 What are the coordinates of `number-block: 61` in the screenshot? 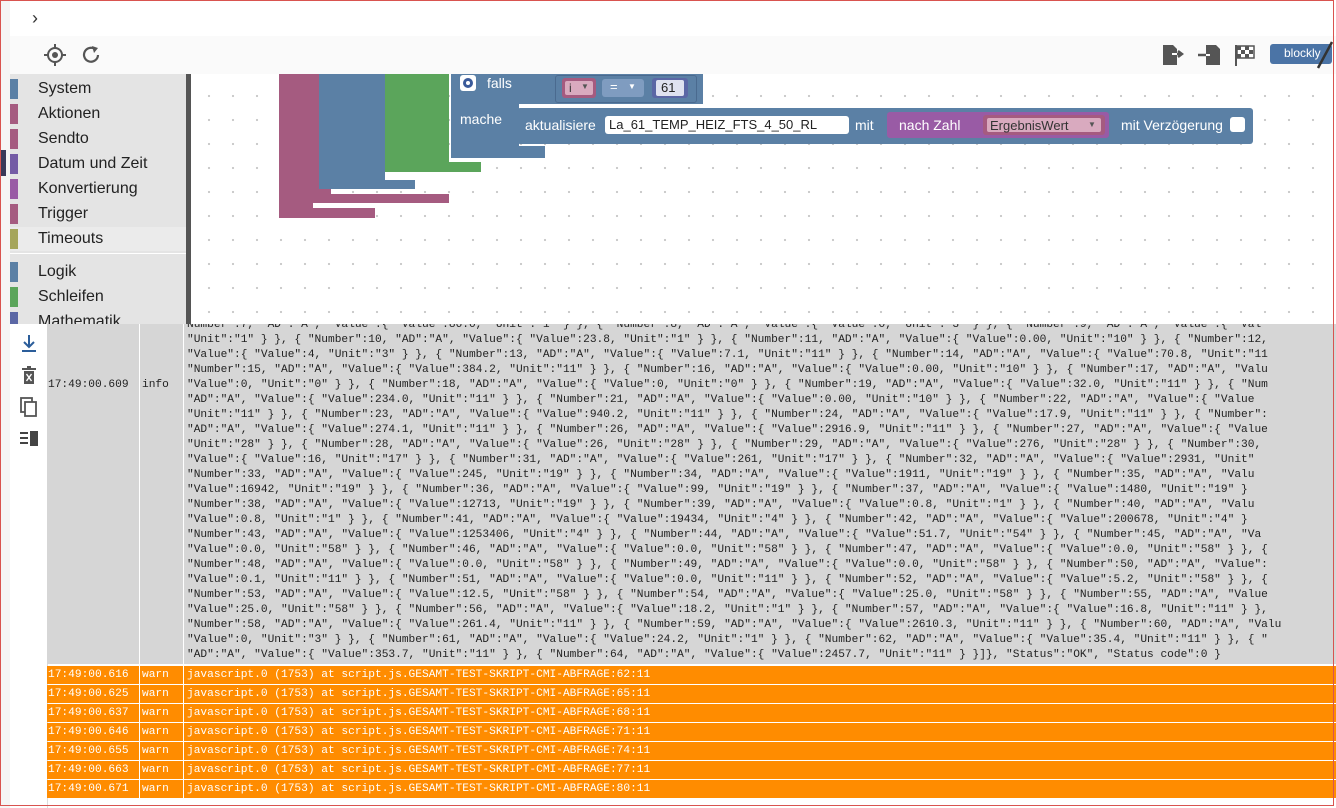 It's located at (670, 88).